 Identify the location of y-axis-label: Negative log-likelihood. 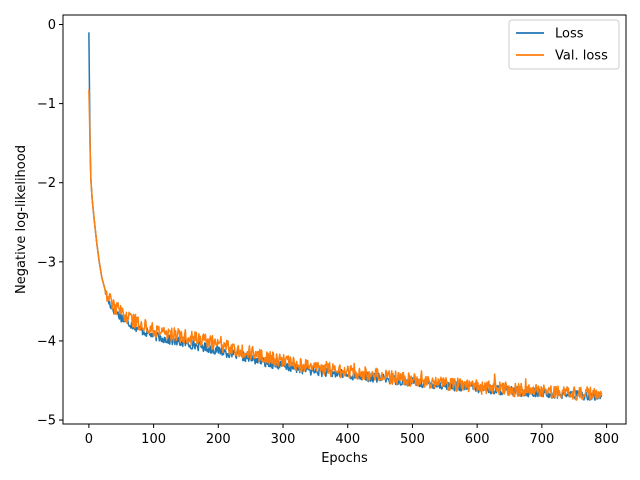
(21, 219).